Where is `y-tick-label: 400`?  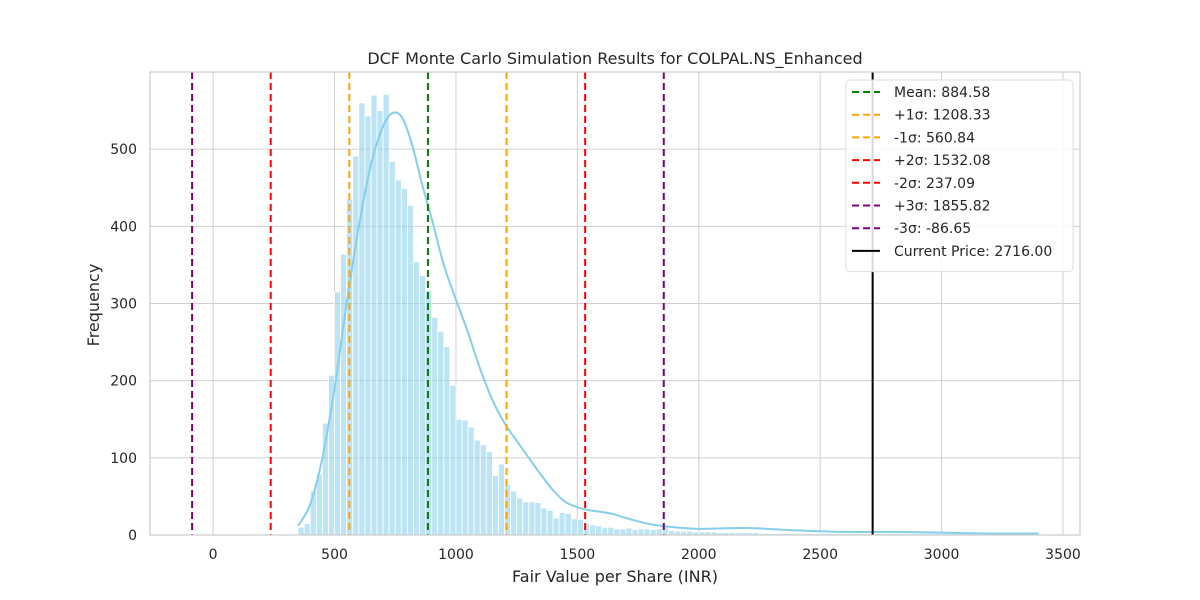
y-tick-label: 400 is located at coordinates (123, 227).